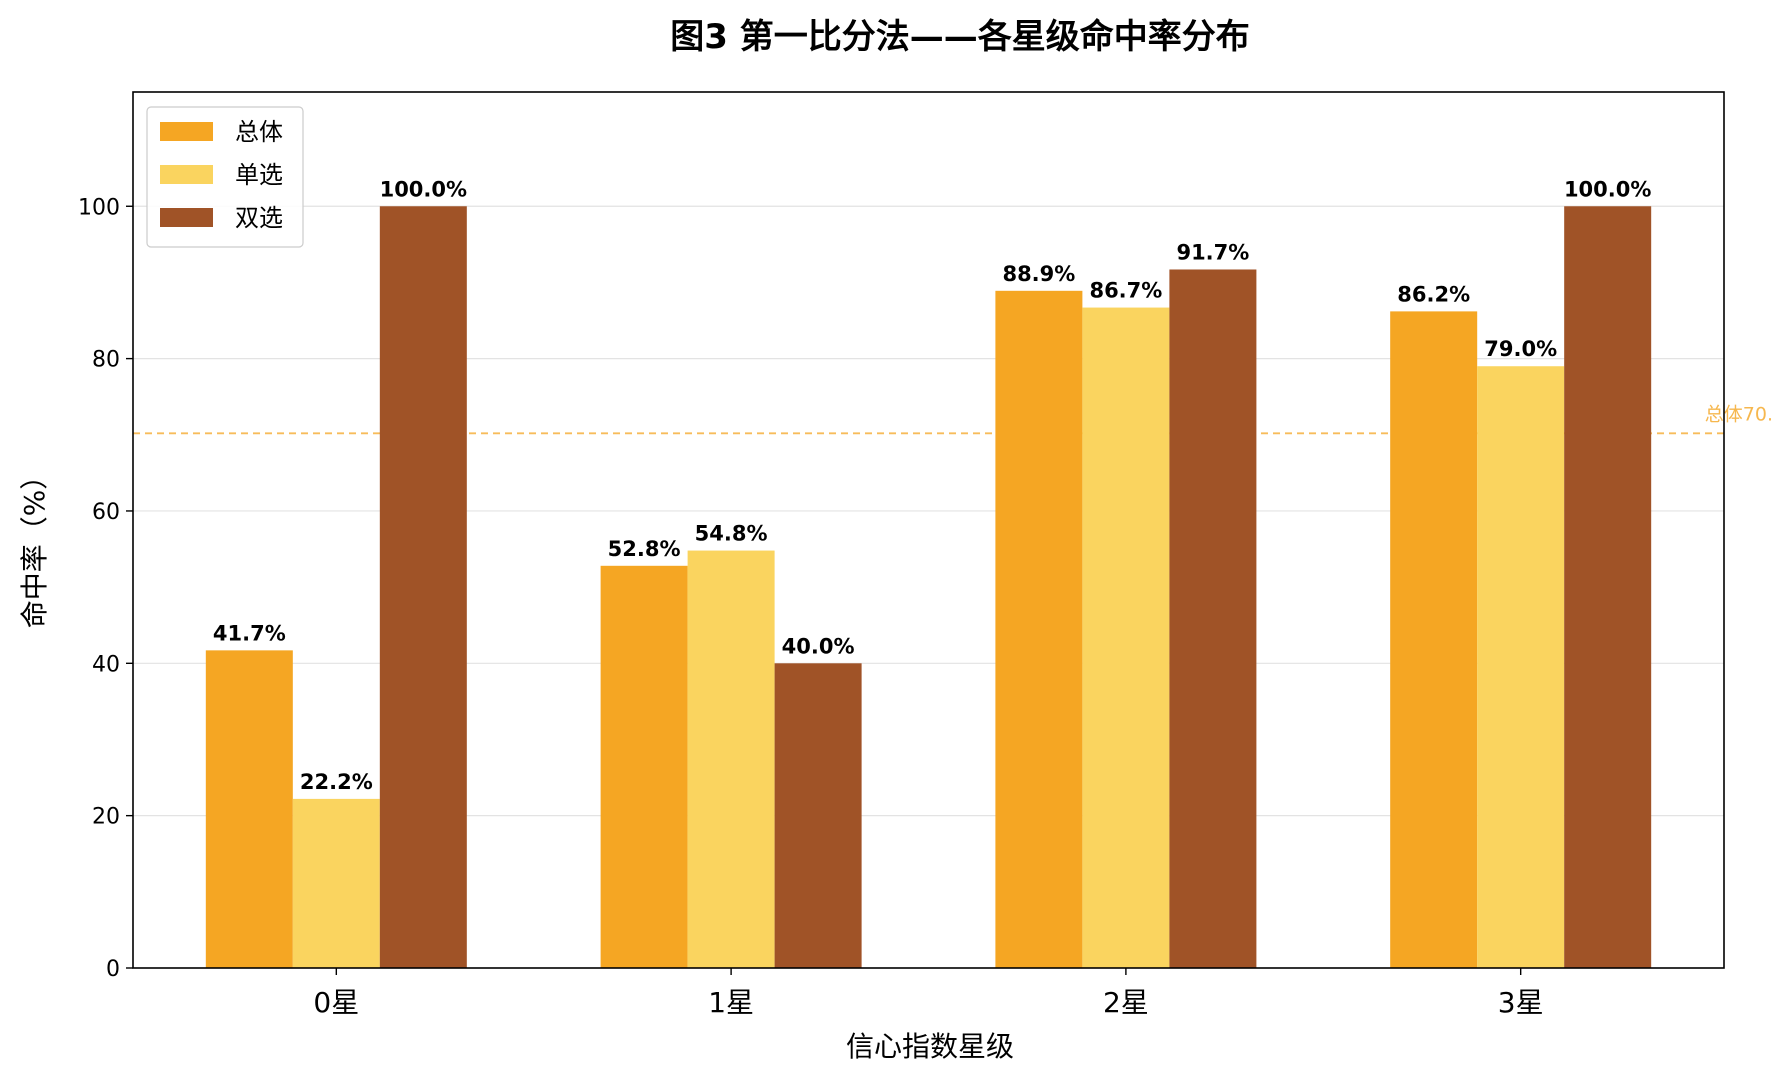 The image size is (1771, 1082). What do you see at coordinates (960, 37) in the screenshot?
I see `chart-title: 图3 第一比分法——各星级命中率分布` at bounding box center [960, 37].